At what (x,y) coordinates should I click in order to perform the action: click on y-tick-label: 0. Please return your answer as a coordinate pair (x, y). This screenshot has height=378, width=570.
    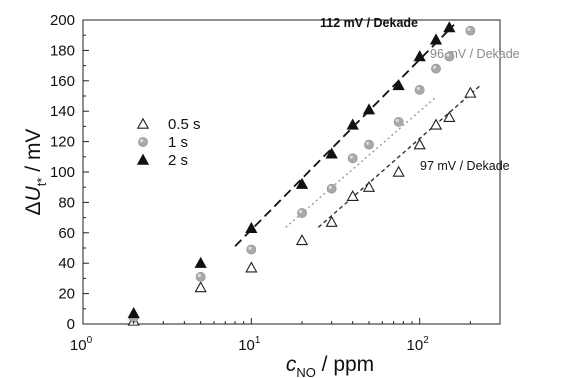
    Looking at the image, I should click on (71, 324).